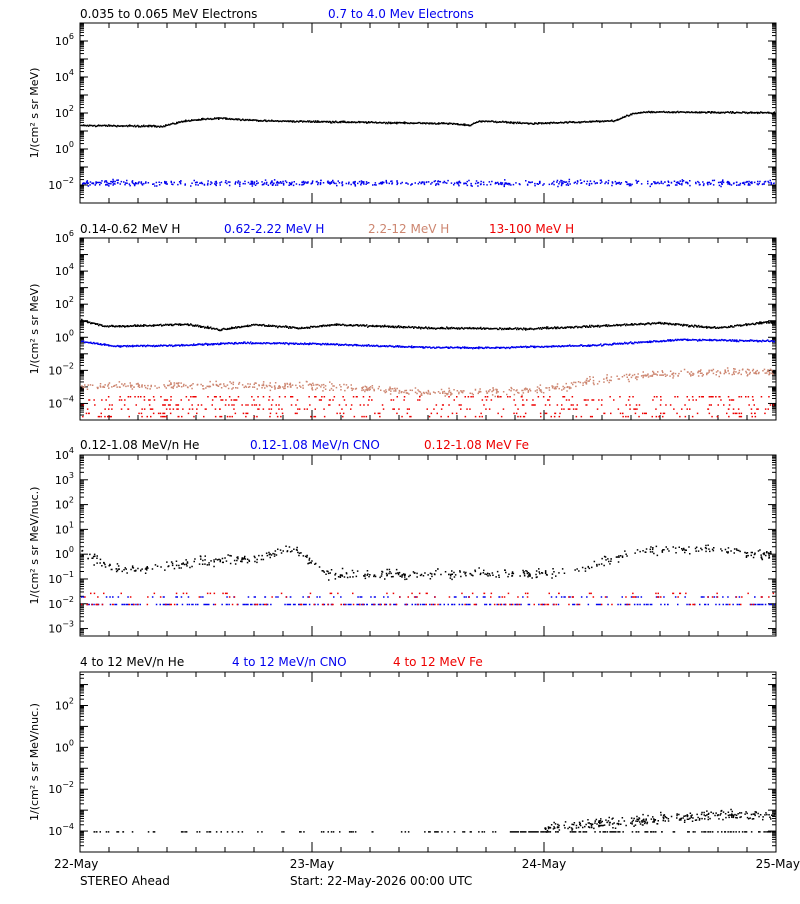 Image resolution: width=800 pixels, height=904 pixels. Describe the element at coordinates (125, 881) in the screenshot. I see `spacecraft-label: STEREO Ahead` at that location.